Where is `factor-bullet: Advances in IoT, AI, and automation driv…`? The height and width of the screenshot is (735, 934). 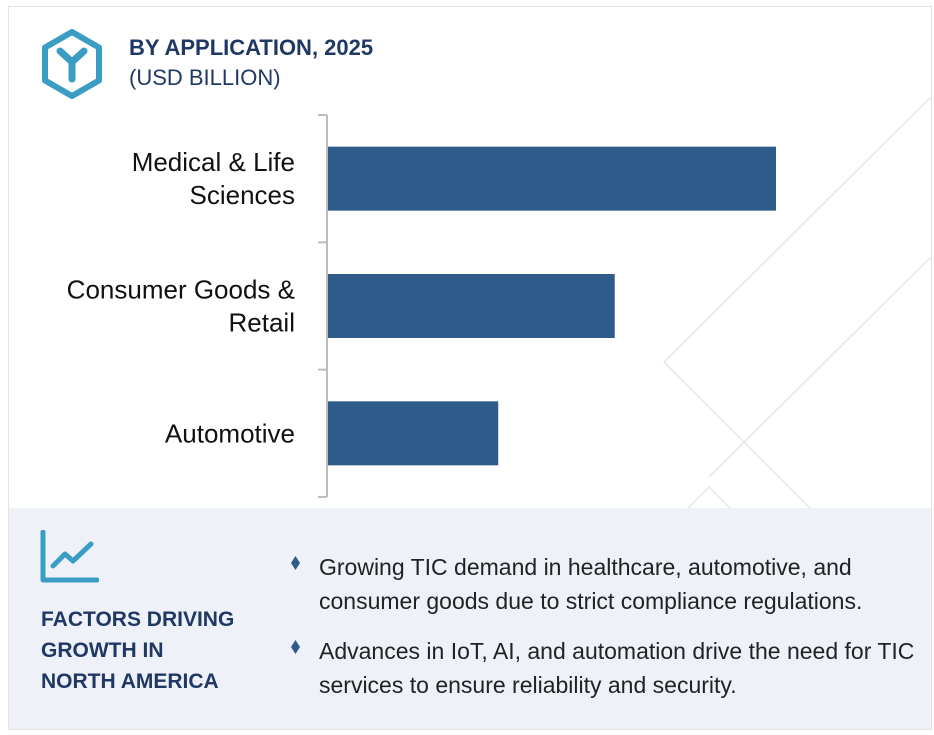
factor-bullet: Advances in IoT, AI, and automation driv… is located at coordinates (602, 668).